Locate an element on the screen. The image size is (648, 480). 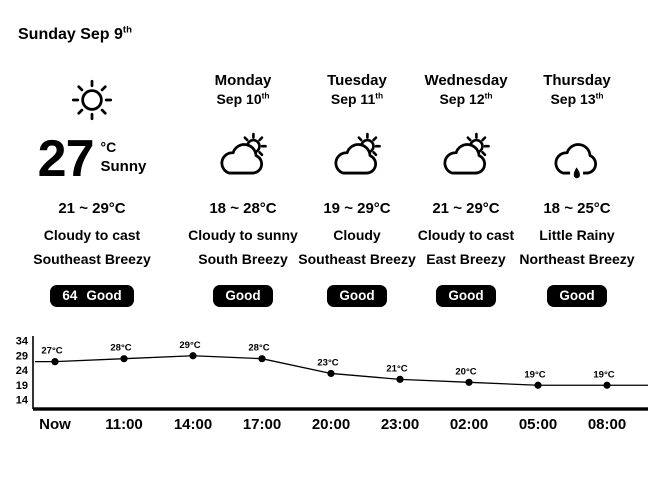
temp-range: 21 ~ 29°C is located at coordinates (466, 208).